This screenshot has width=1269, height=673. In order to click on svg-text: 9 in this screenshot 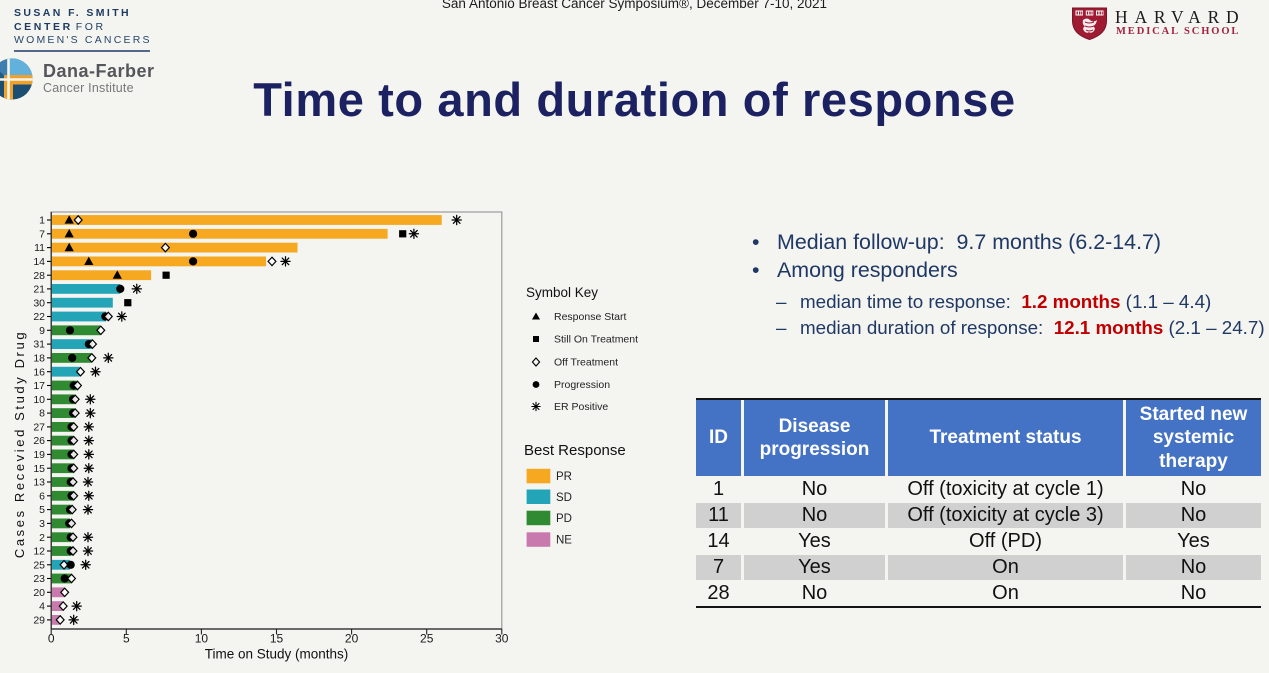, I will do `click(42, 331)`.